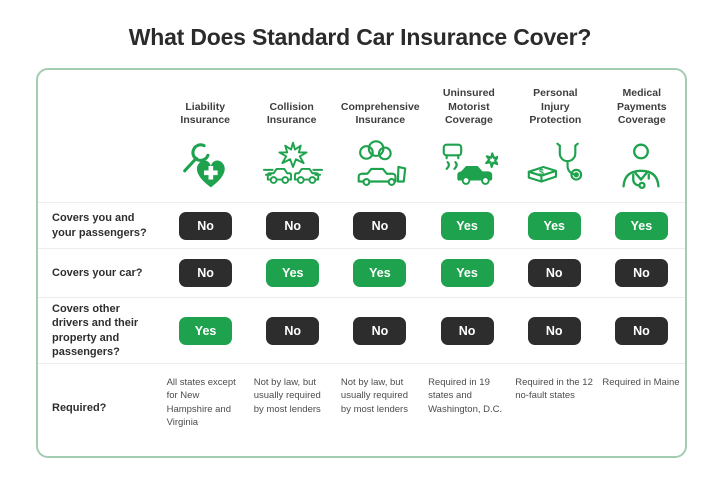 This screenshot has height=486, width=720. I want to click on wrench-heart-icon, so click(203, 165).